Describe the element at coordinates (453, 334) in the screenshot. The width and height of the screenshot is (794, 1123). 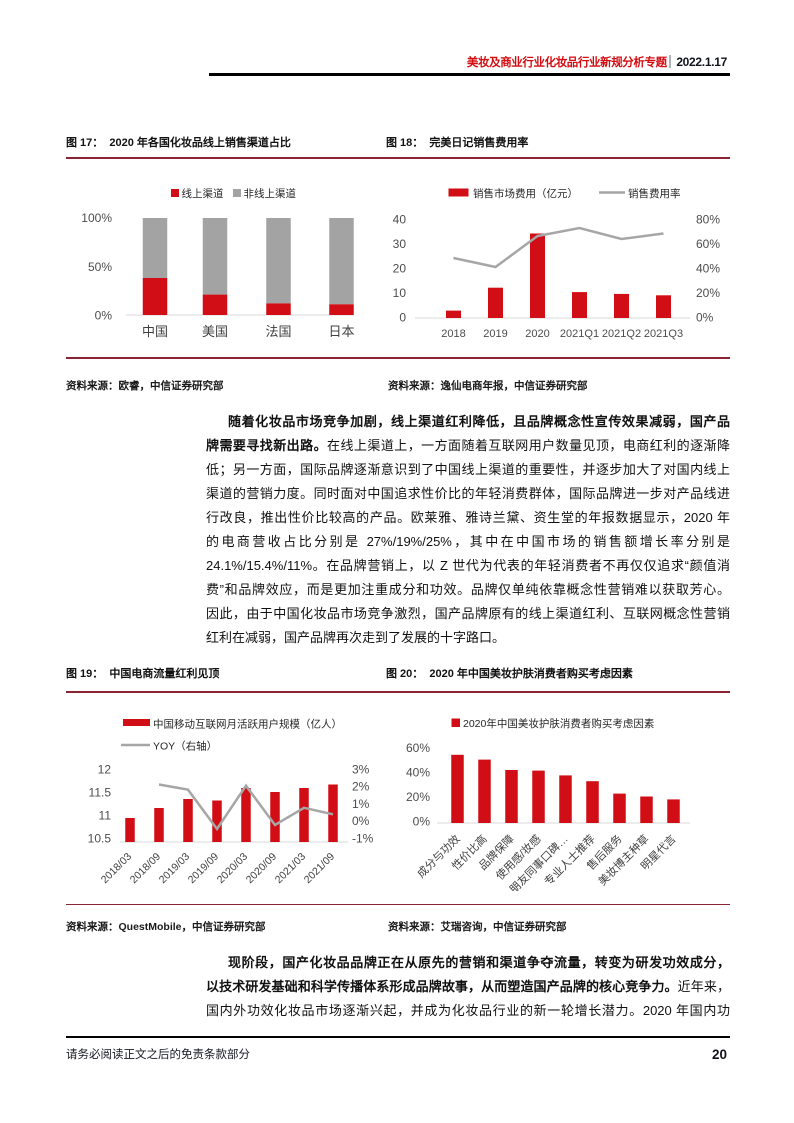
I see `svg-text: 2018` at that location.